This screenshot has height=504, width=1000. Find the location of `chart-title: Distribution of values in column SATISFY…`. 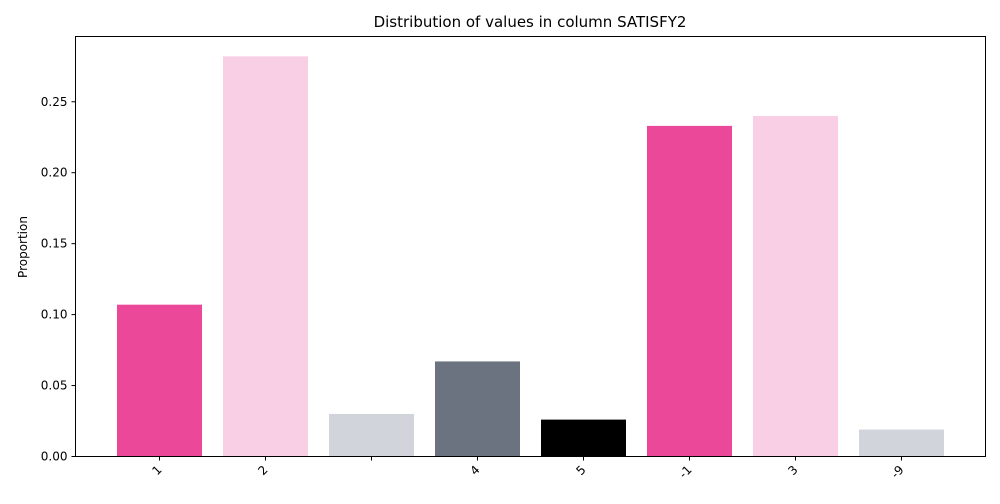

chart-title: Distribution of values in column SATISFY… is located at coordinates (530, 22).